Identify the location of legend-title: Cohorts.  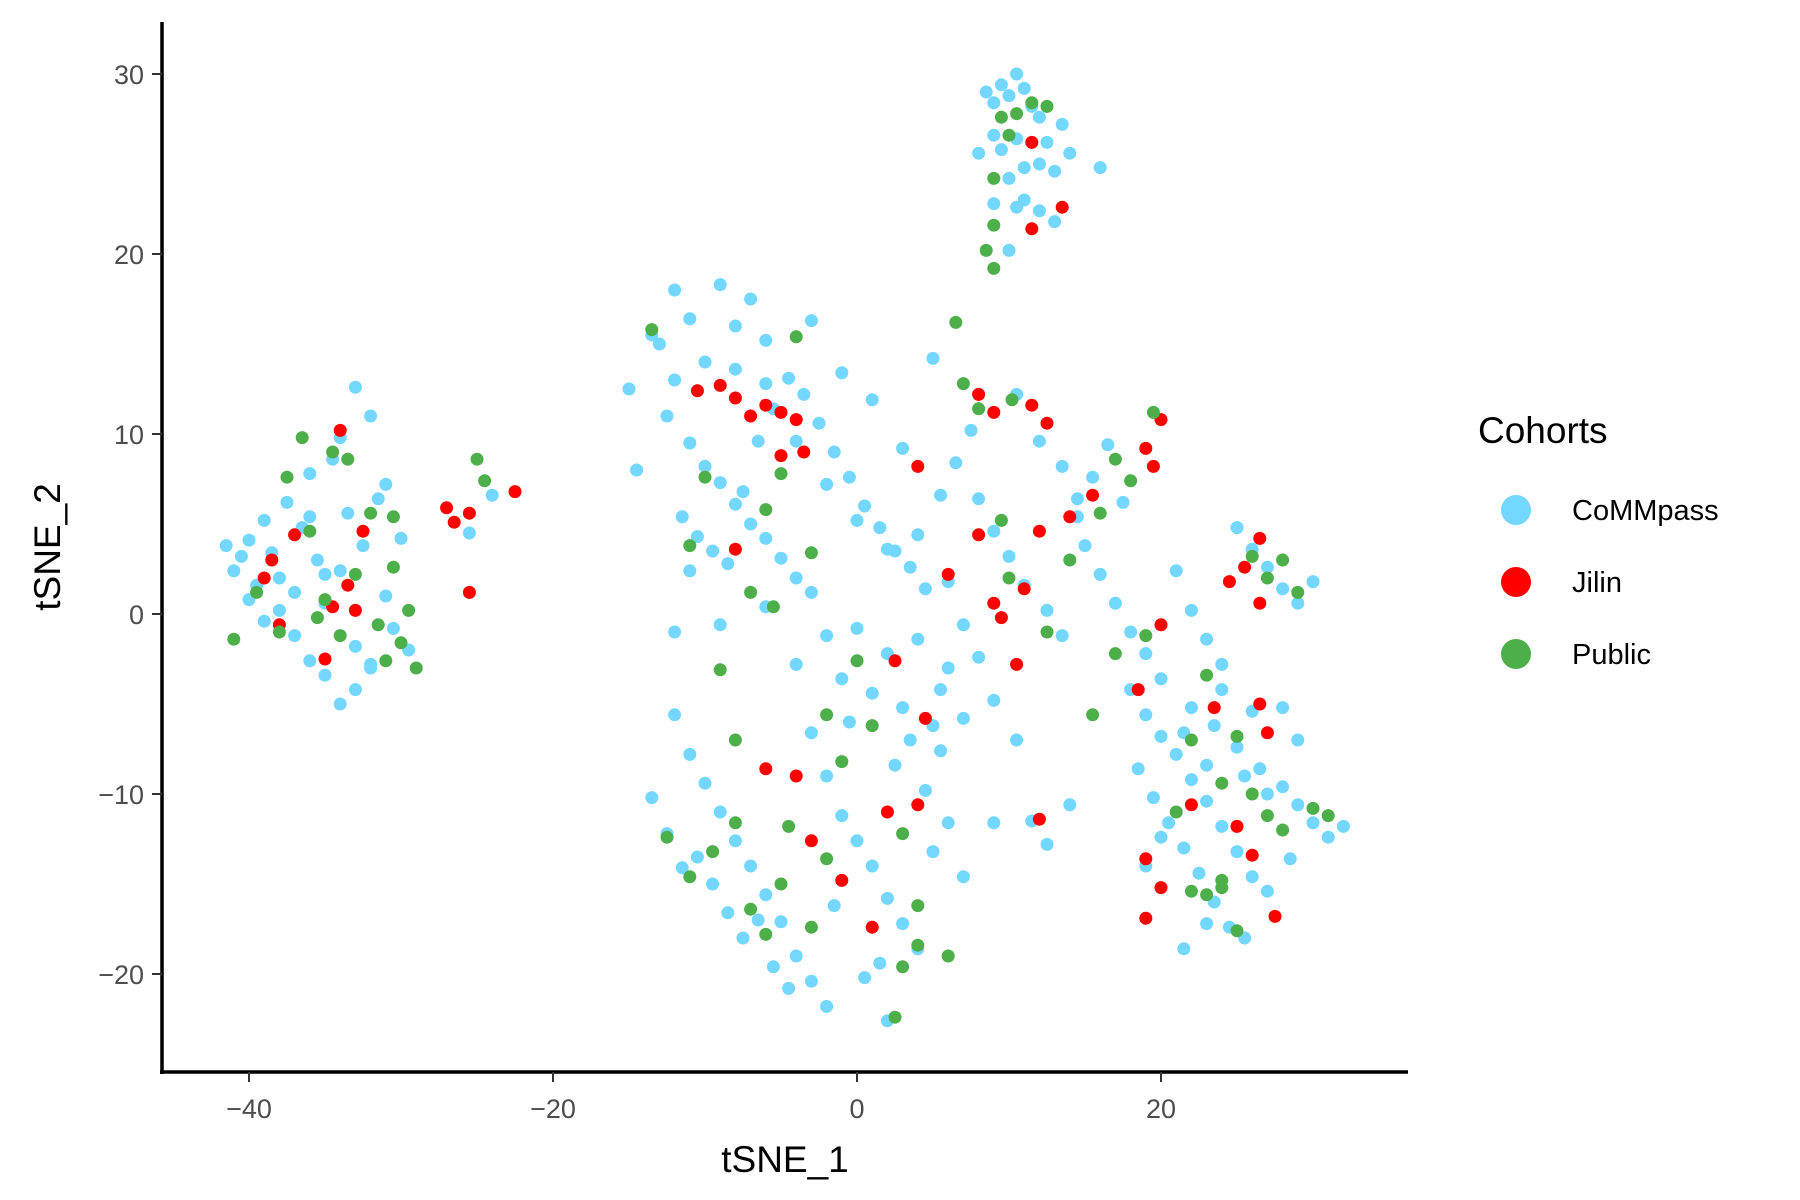
(1543, 430).